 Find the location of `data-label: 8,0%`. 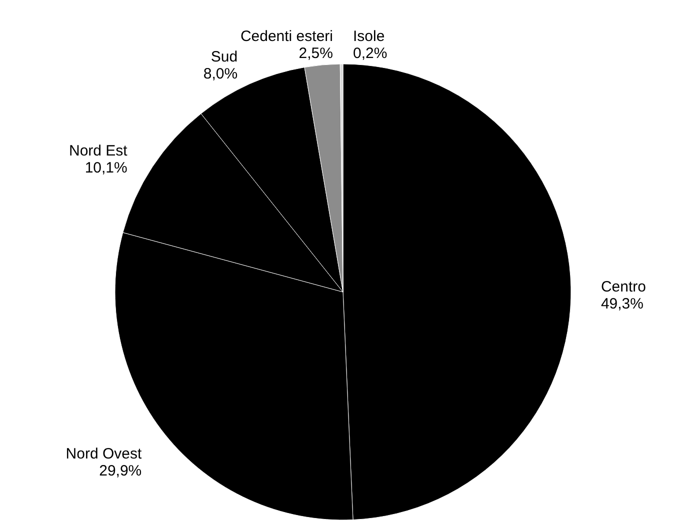

data-label: 8,0% is located at coordinates (220, 74).